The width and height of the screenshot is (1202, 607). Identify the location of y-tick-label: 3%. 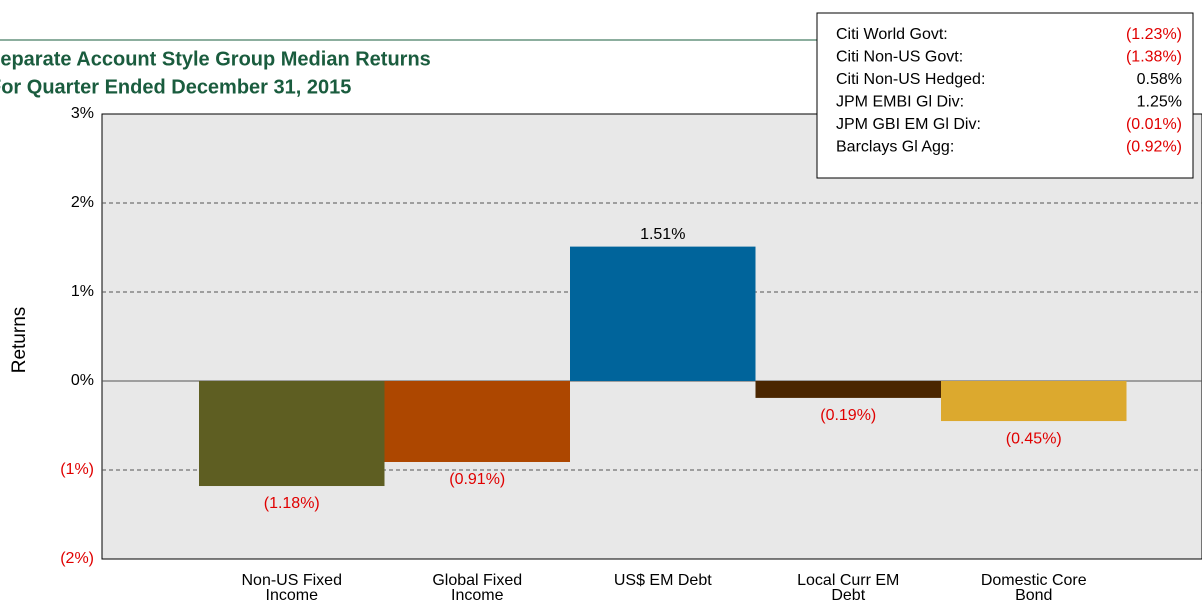
(82, 113).